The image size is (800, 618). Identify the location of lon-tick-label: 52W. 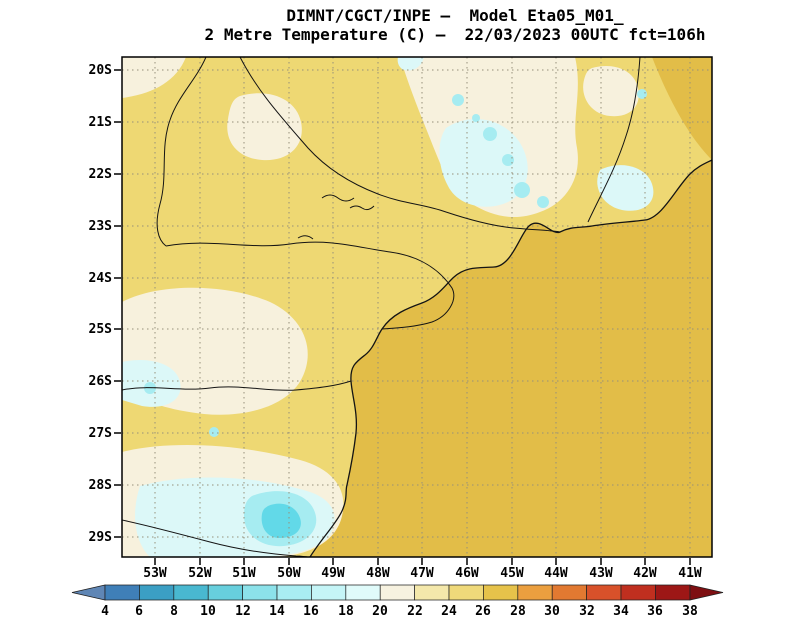
(200, 573).